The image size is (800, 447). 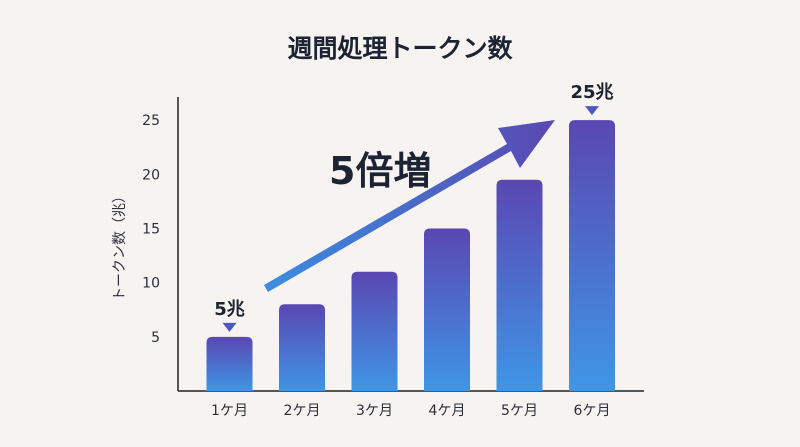 I want to click on x-tick-label: 5ケ月, so click(x=519, y=411).